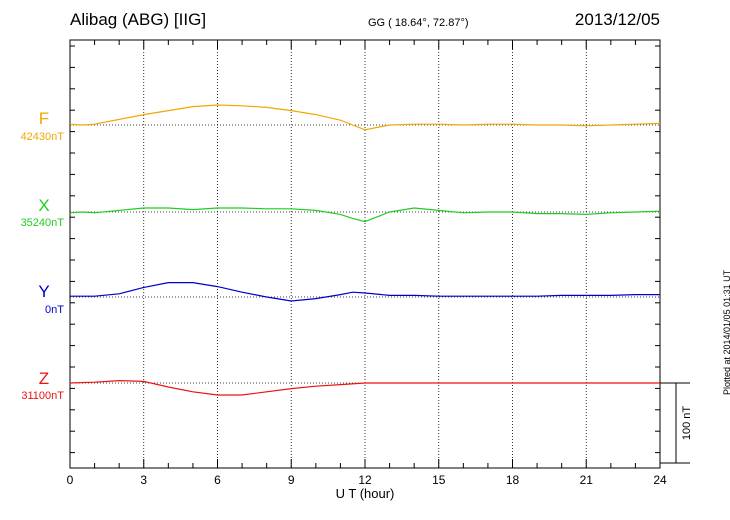 Image resolution: width=730 pixels, height=520 pixels. What do you see at coordinates (70, 480) in the screenshot?
I see `x-tick-label: 0` at bounding box center [70, 480].